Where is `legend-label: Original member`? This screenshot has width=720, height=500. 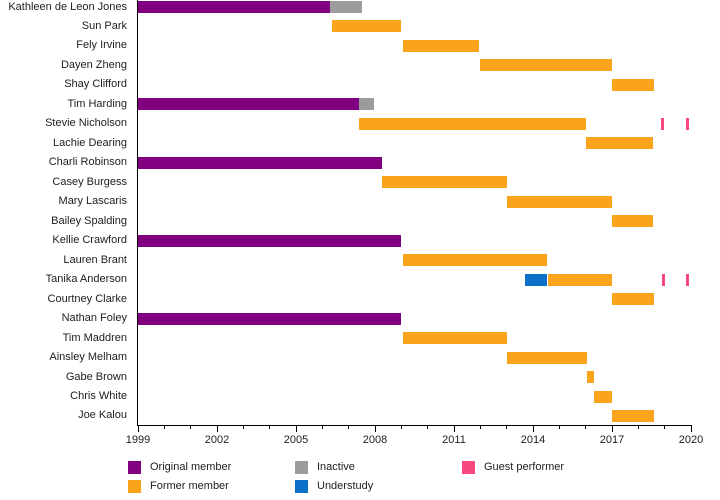 legend-label: Original member is located at coordinates (191, 467).